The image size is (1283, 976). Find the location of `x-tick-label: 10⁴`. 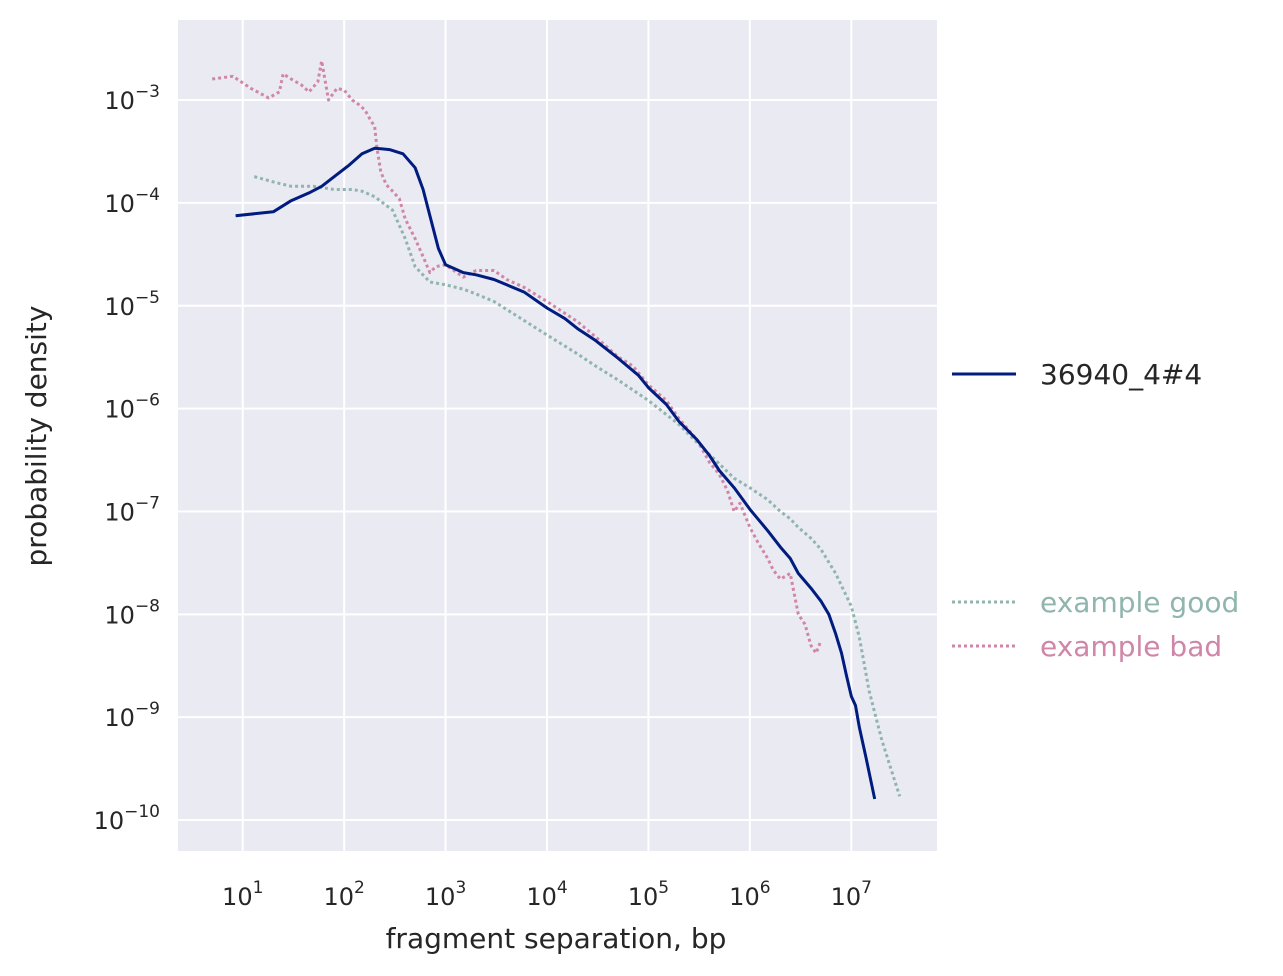

x-tick-label: 10⁴ is located at coordinates (546, 894).